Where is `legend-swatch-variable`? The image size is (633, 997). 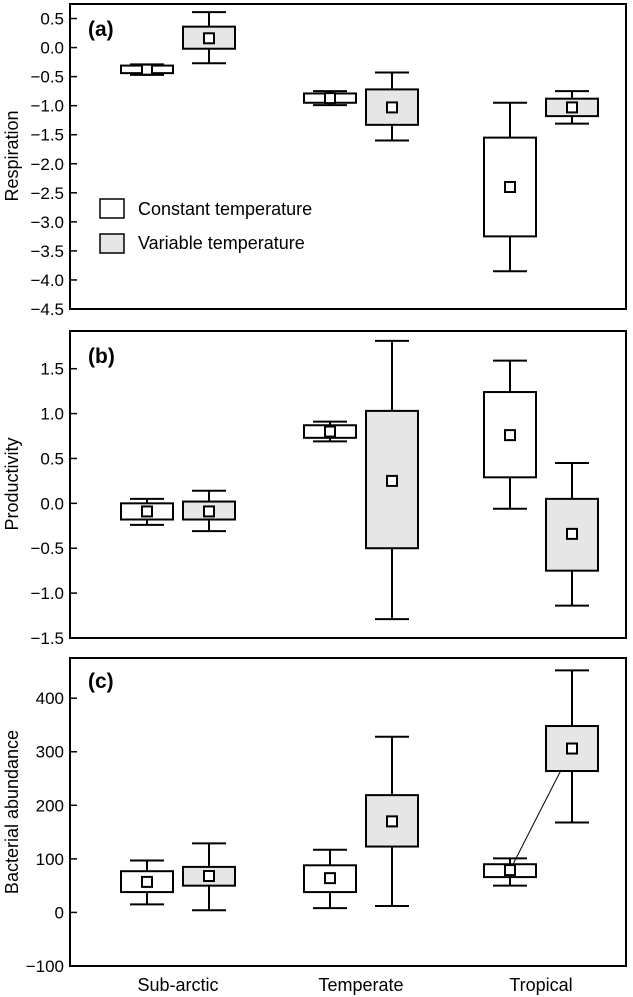 legend-swatch-variable is located at coordinates (112, 243).